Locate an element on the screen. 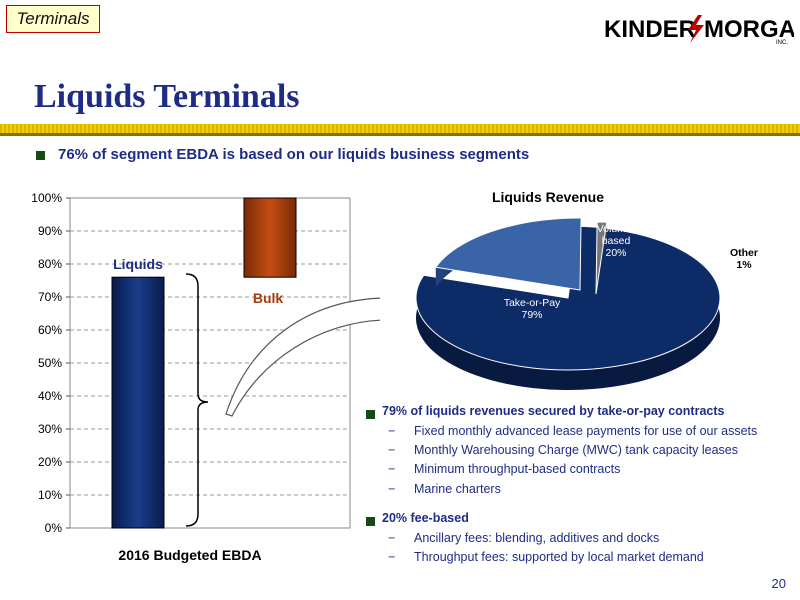 Image resolution: width=800 pixels, height=600 pixels. pie-title: Liquids Revenue is located at coordinates (548, 197).